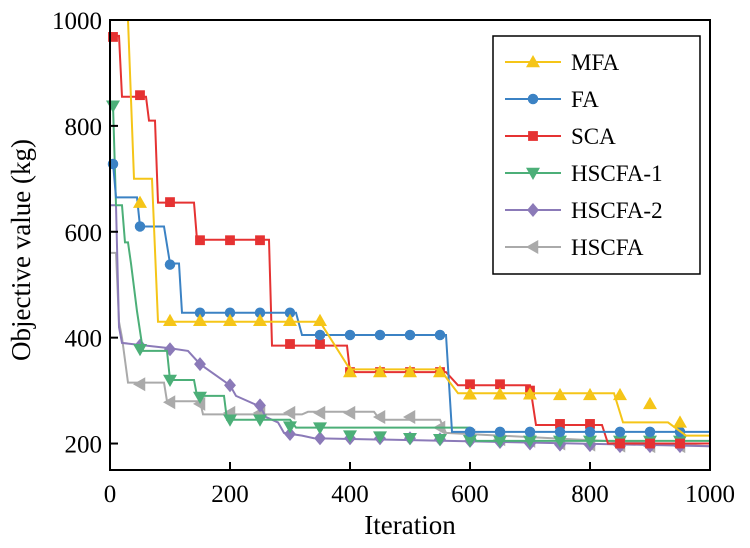 This screenshot has height=548, width=750. I want to click on legend-label: FA, so click(585, 99).